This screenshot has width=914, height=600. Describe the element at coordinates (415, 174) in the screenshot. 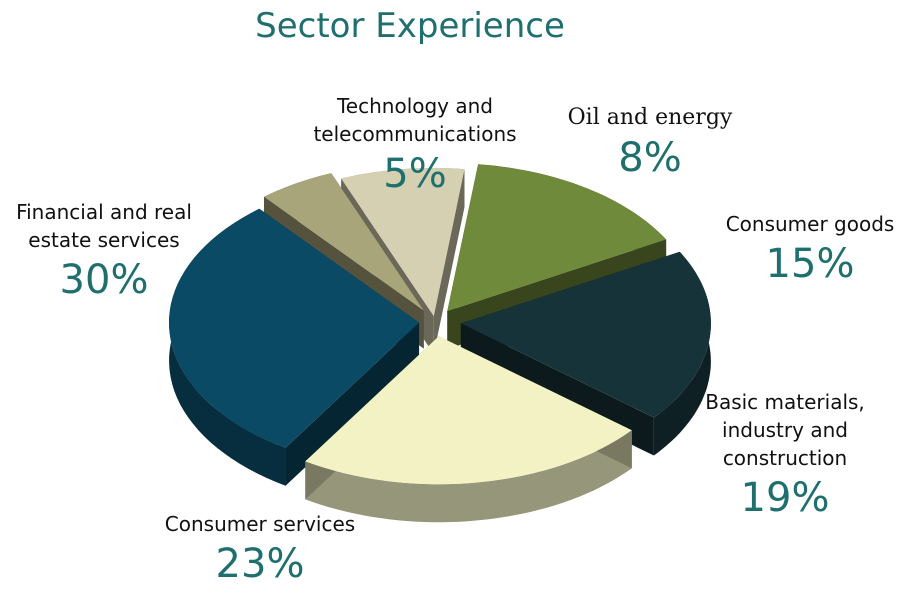

I see `slice-value-technology: 5%` at that location.